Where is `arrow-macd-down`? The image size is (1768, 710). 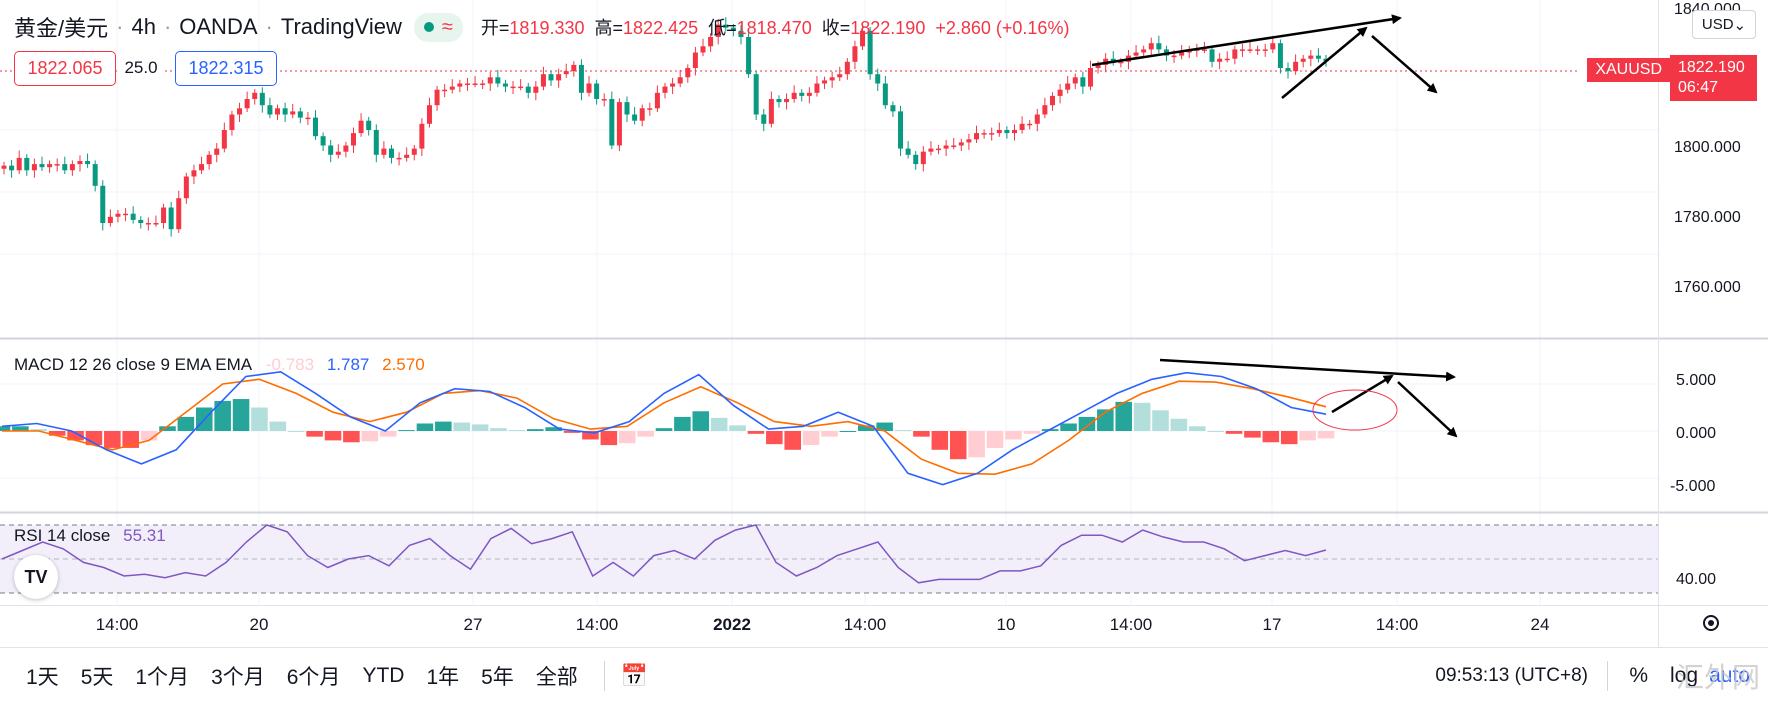 arrow-macd-down is located at coordinates (1427, 409).